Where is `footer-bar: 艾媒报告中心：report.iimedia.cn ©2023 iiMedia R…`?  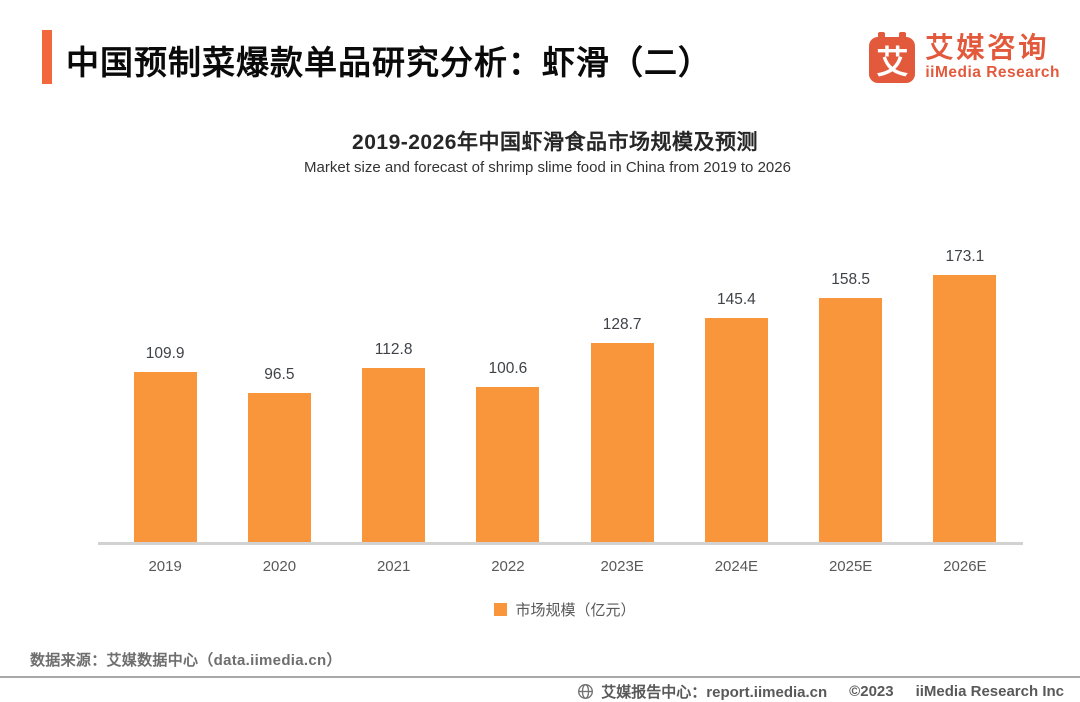 footer-bar: 艾媒报告中心：report.iimedia.cn ©2023 iiMedia R… is located at coordinates (820, 691).